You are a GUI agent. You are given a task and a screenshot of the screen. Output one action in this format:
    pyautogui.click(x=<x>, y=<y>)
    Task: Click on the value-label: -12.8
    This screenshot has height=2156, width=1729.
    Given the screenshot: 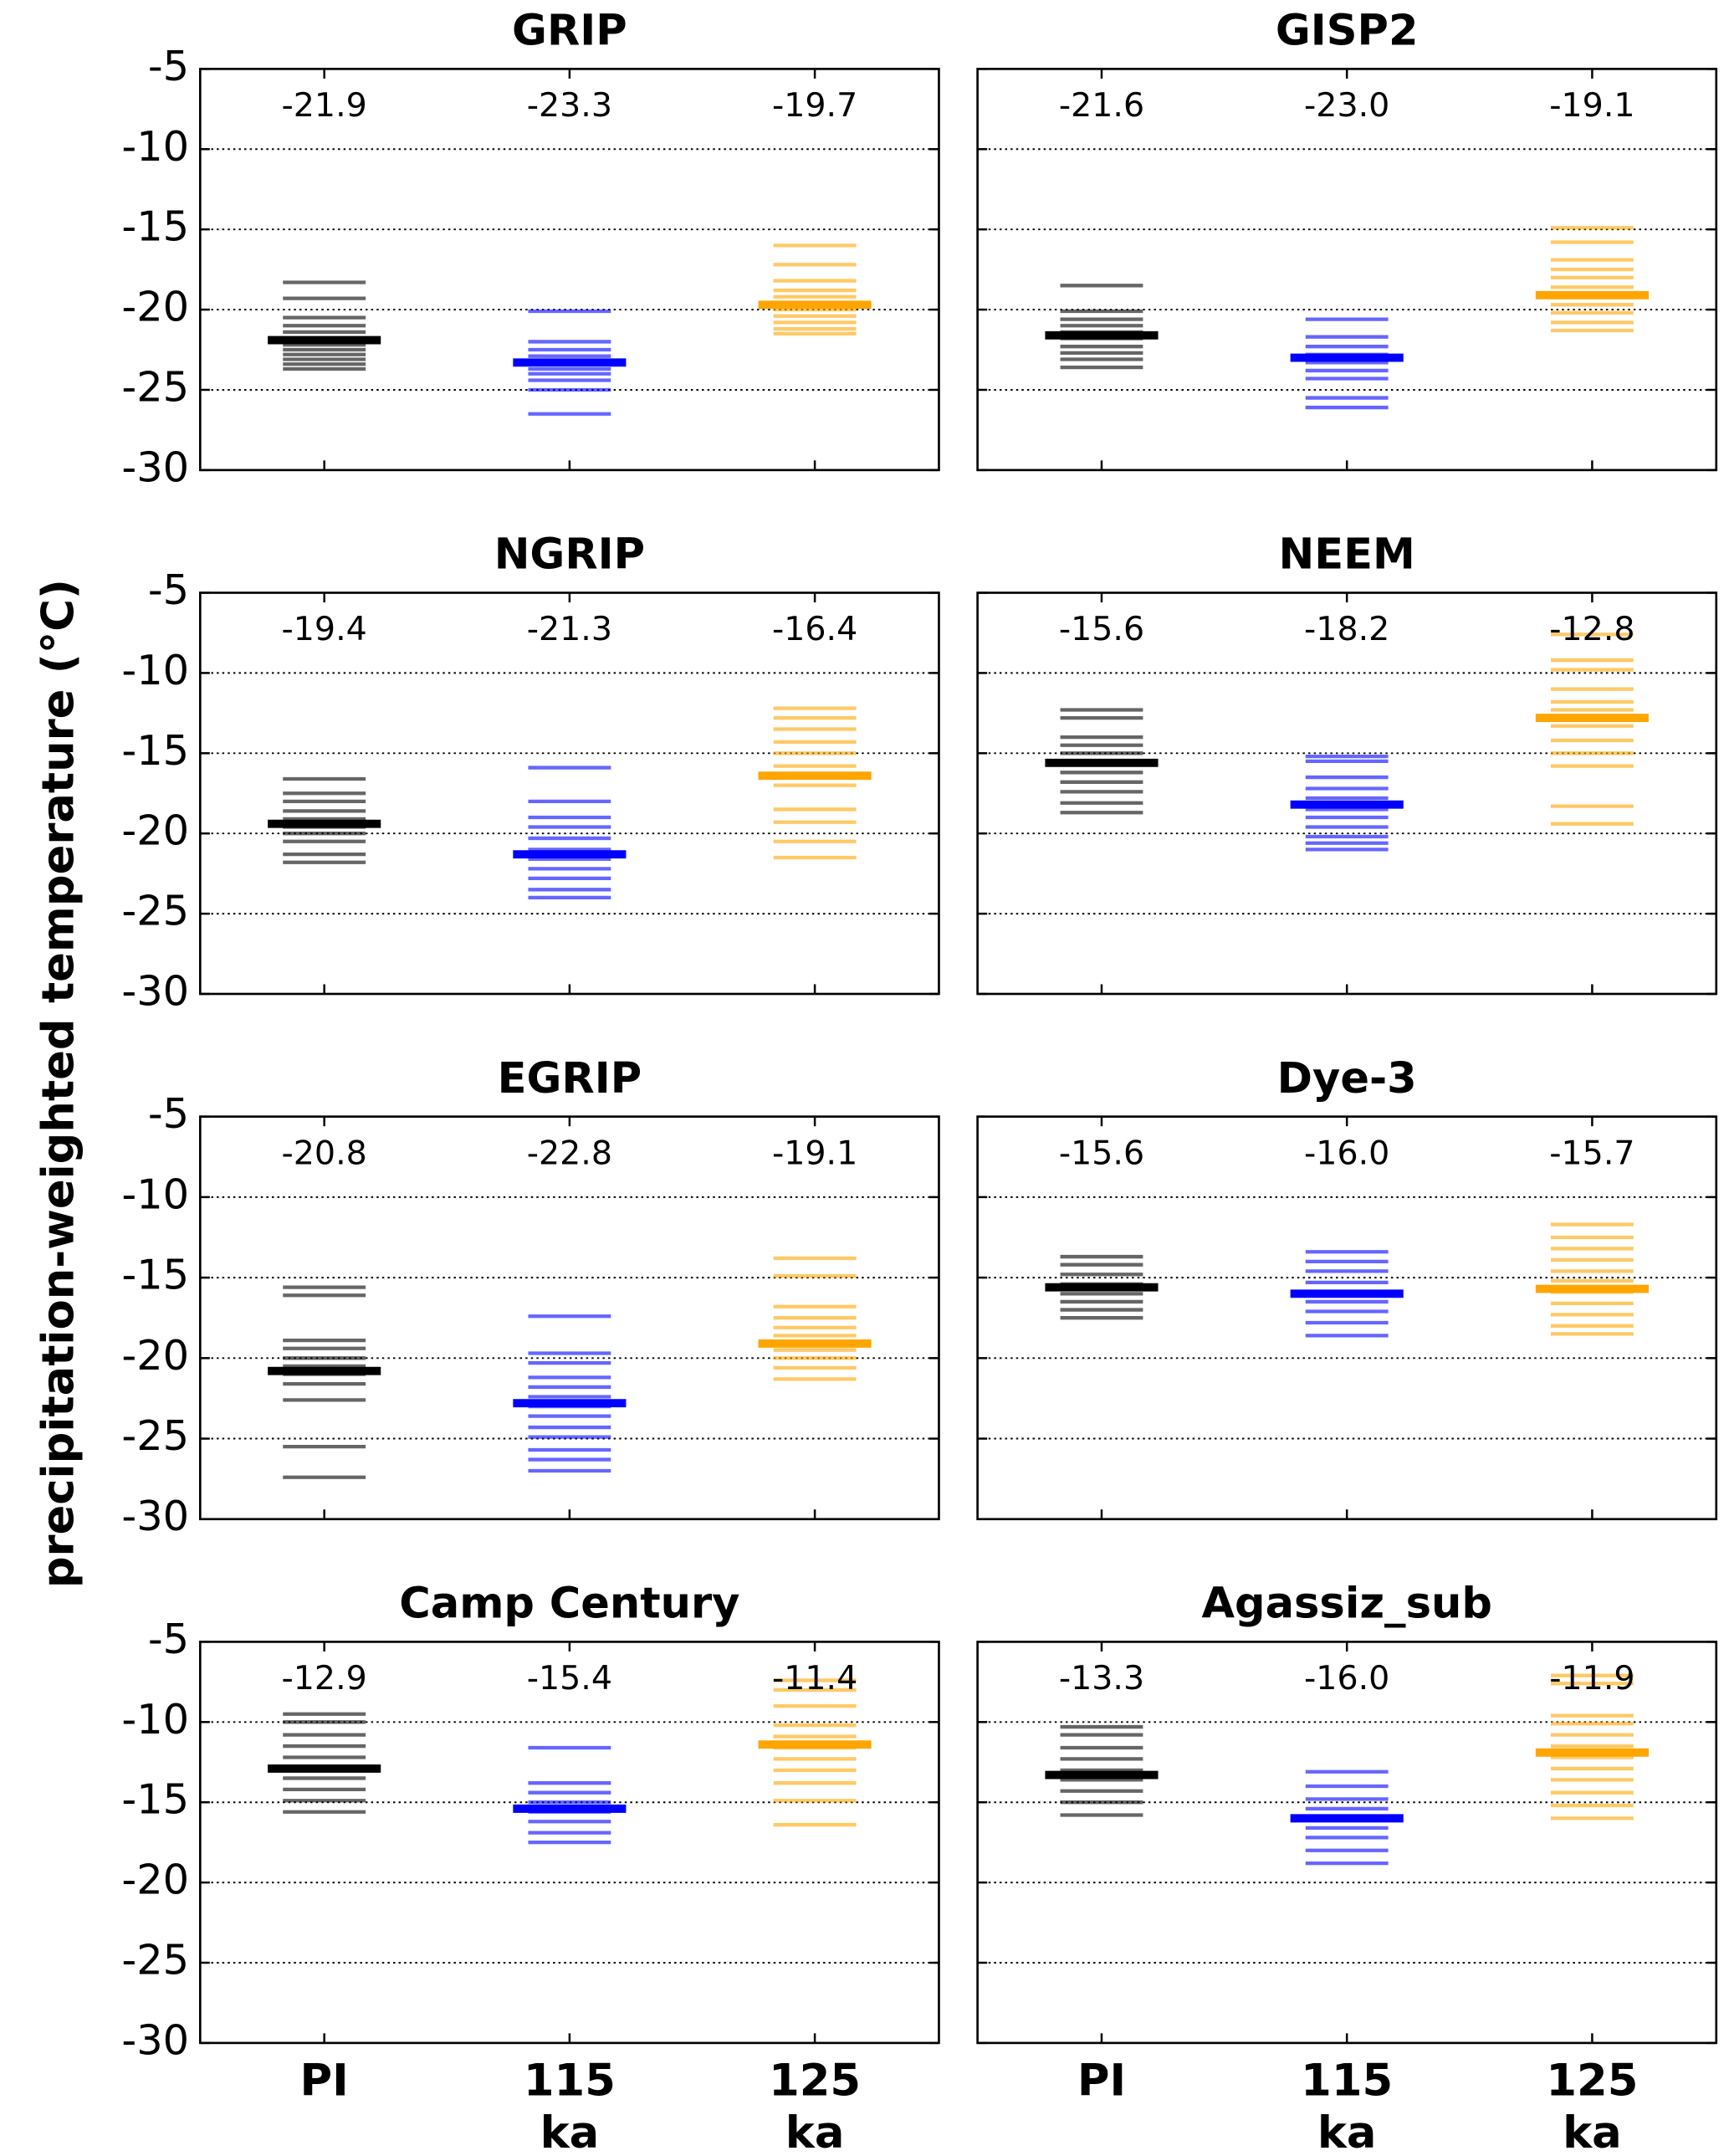 What is the action you would take?
    pyautogui.click(x=1592, y=629)
    